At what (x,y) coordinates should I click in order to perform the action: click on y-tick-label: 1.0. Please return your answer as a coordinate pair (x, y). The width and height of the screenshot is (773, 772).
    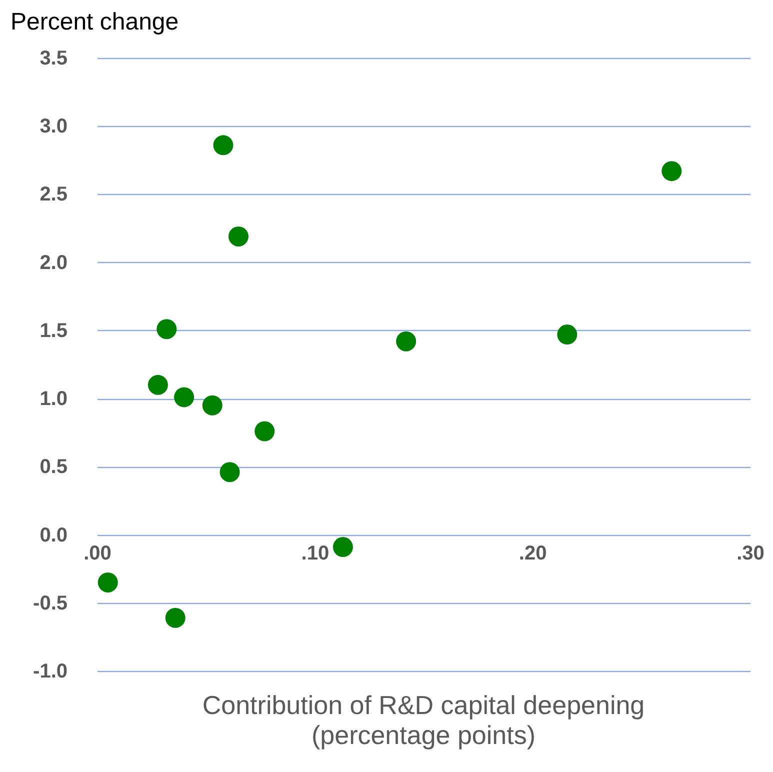
    Looking at the image, I should click on (54, 399).